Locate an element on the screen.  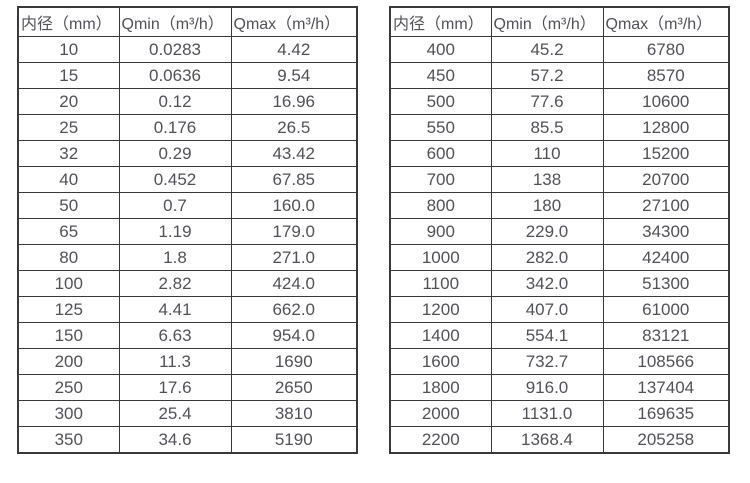
table-row: 600 110 15200 is located at coordinates (559, 153).